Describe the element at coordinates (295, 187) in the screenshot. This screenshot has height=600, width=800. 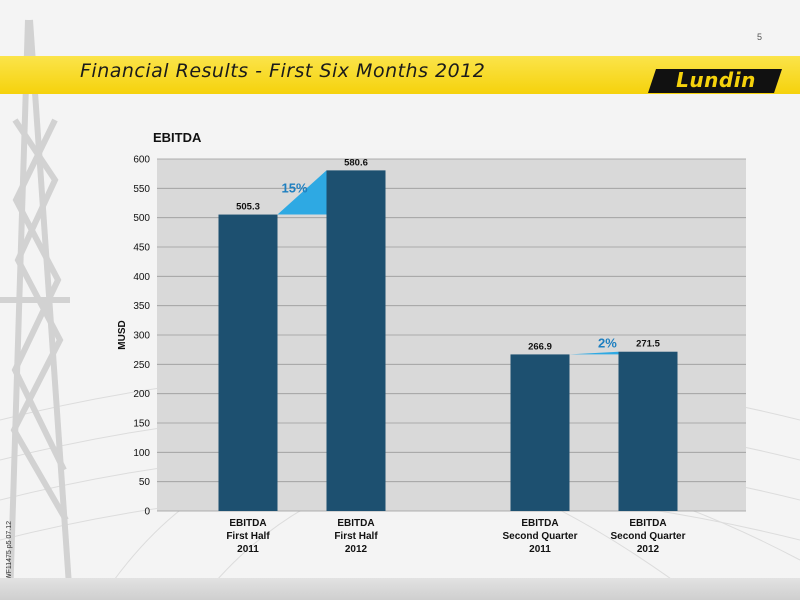
I see `change-label: 15%` at that location.